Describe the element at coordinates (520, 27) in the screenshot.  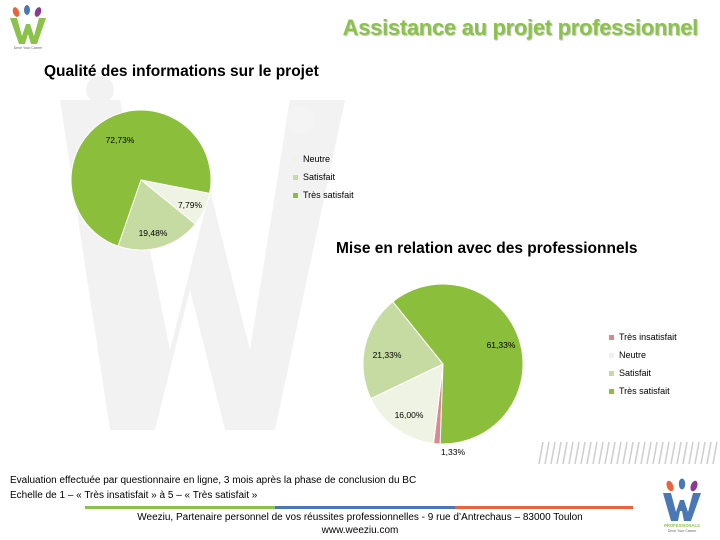
I see `slide-title: Assistance au projet professionnel` at that location.